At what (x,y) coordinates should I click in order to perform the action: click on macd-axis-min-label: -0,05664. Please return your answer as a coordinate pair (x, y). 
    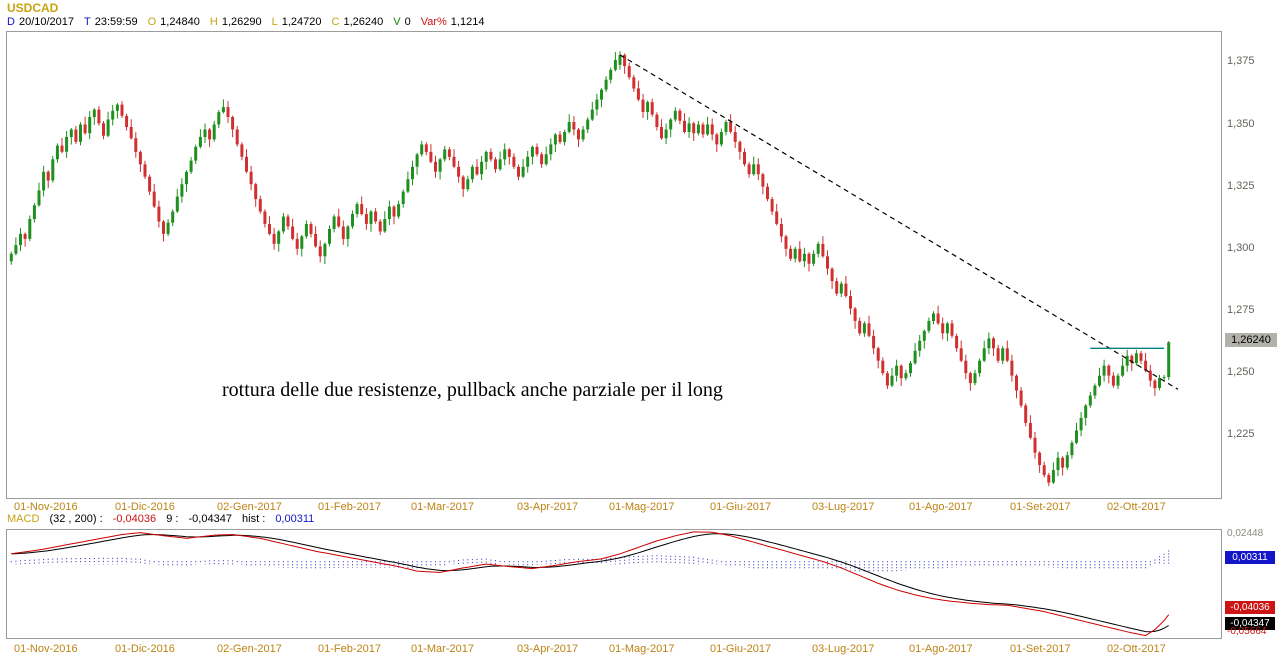
    Looking at the image, I should click on (1247, 631).